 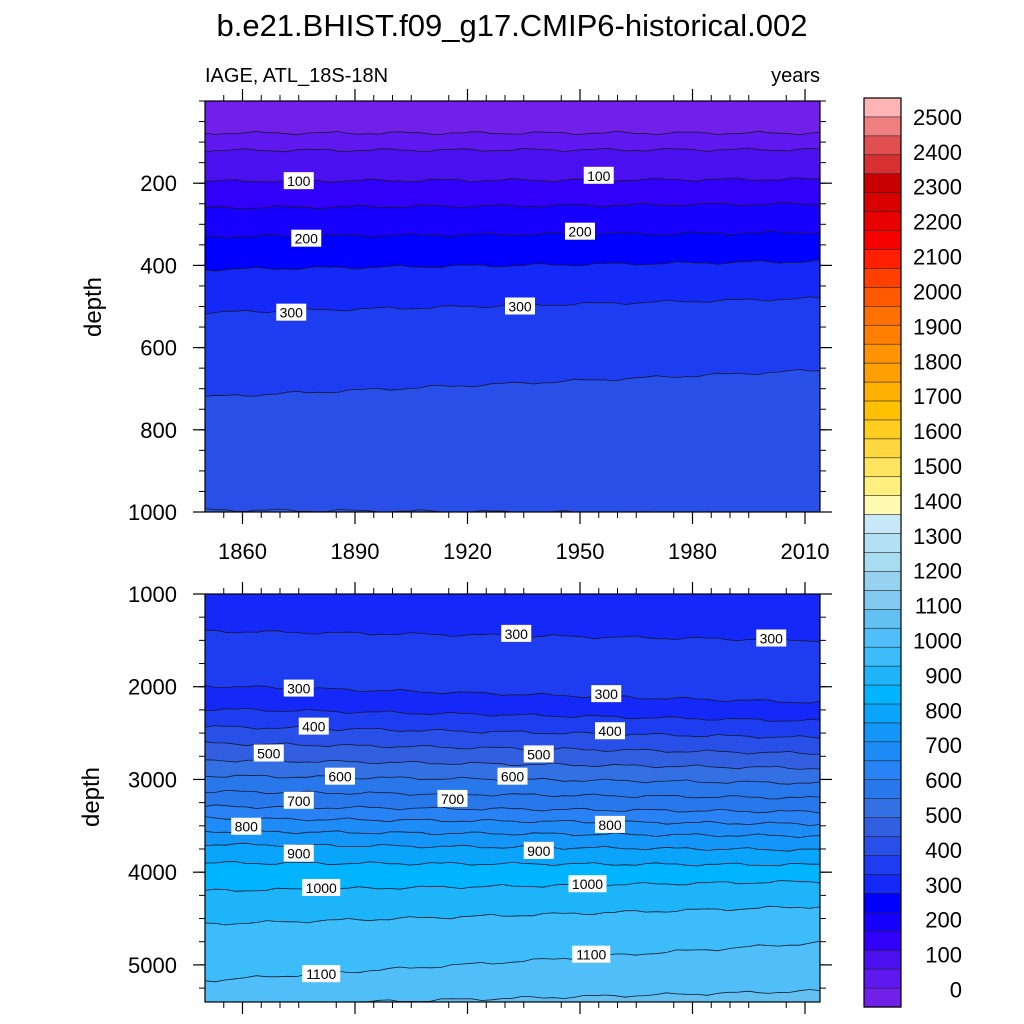 What do you see at coordinates (937, 536) in the screenshot?
I see `colorbar-label: 1300` at bounding box center [937, 536].